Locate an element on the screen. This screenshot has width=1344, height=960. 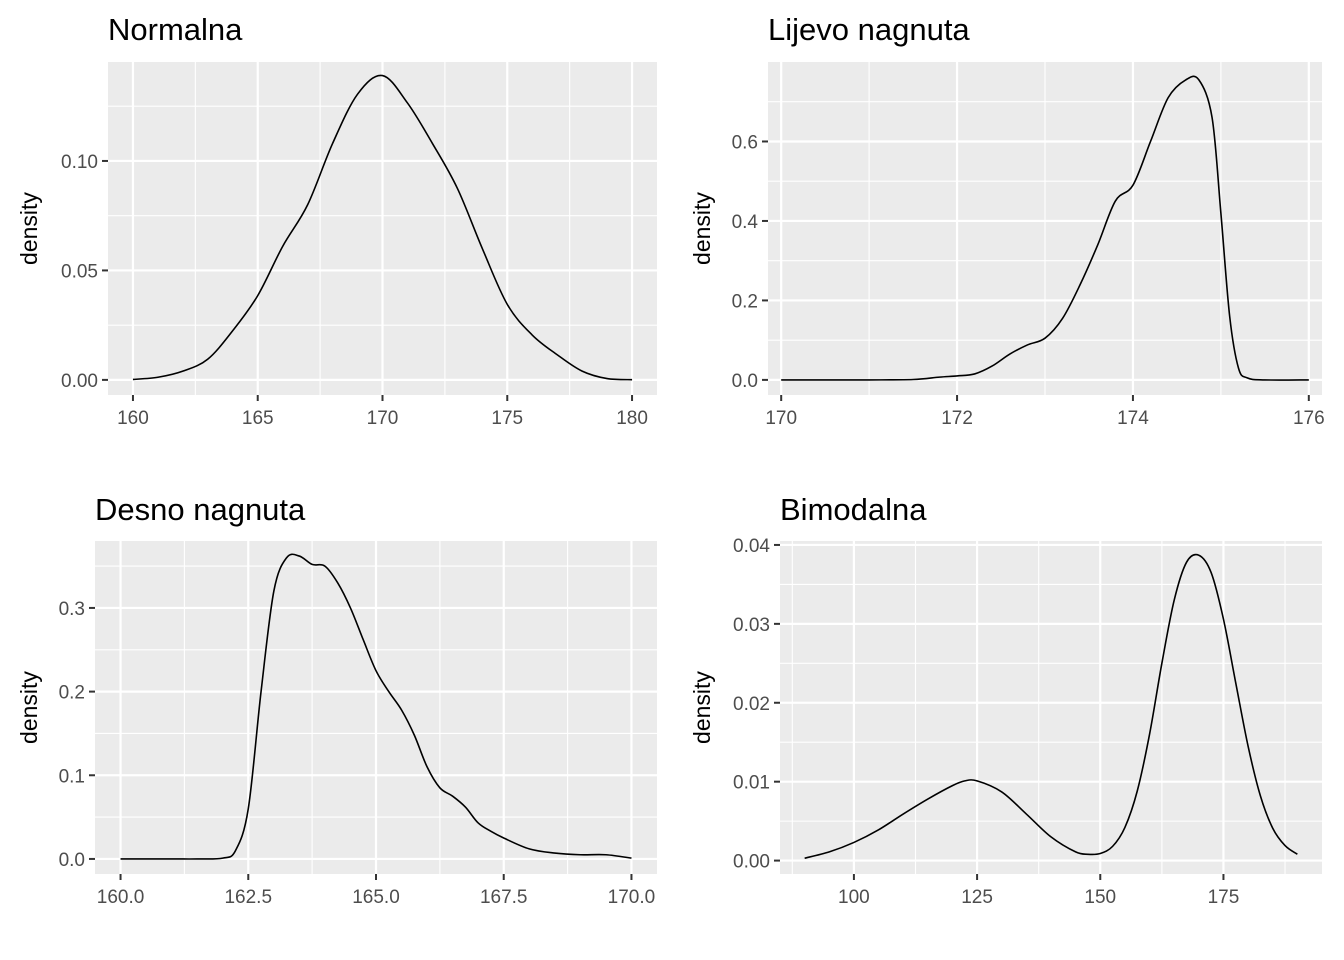
y-tick-label: 0.03 is located at coordinates (751, 625).